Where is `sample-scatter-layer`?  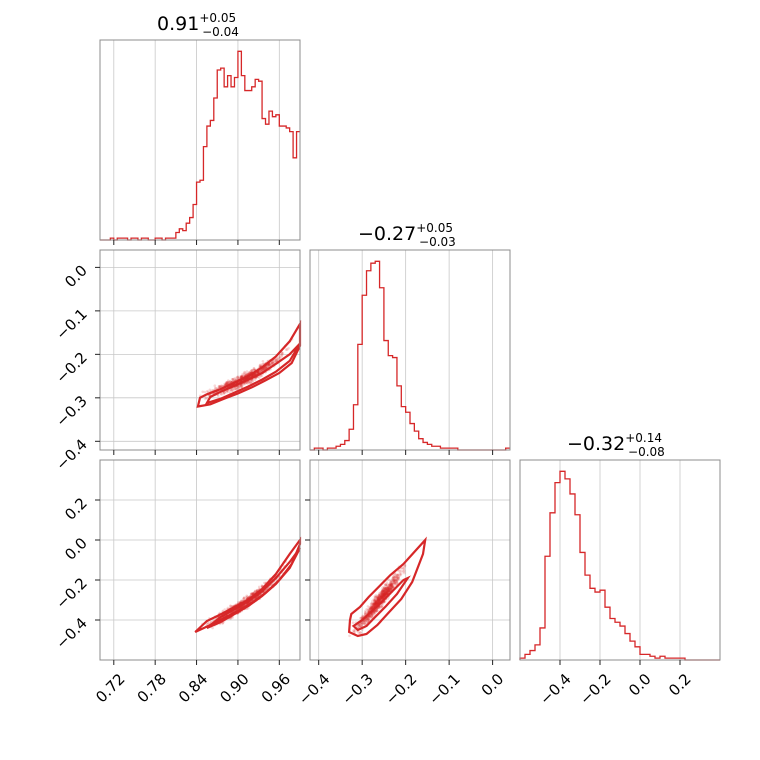
sample-scatter-layer is located at coordinates (303, 487).